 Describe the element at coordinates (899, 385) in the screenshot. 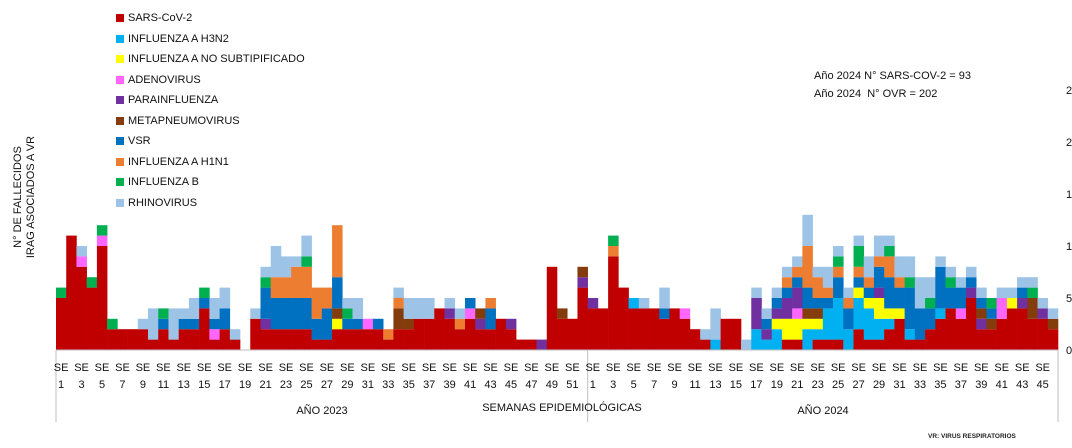

I see `x-tick-label: 31` at that location.